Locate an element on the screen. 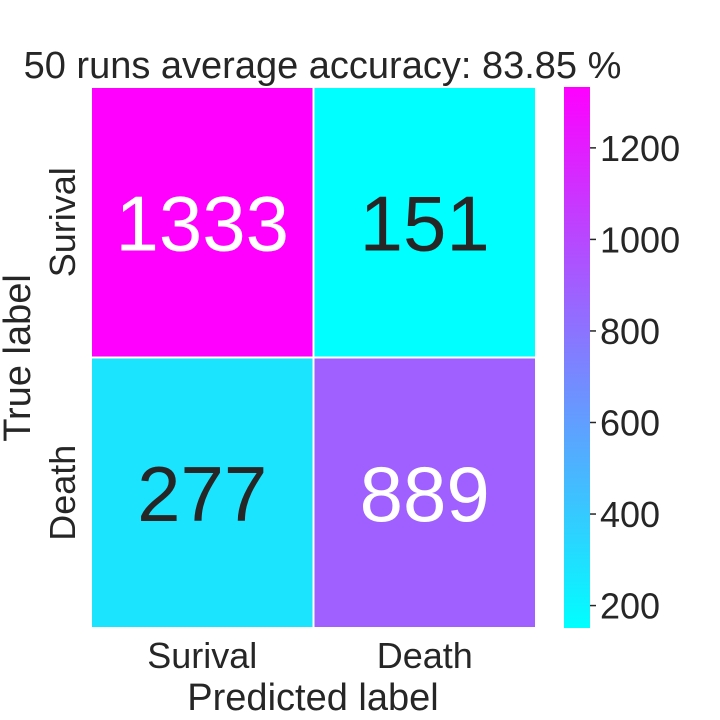 Image resolution: width=720 pixels, height=720 pixels. y-tick-label-0: Surival is located at coordinates (62, 222).